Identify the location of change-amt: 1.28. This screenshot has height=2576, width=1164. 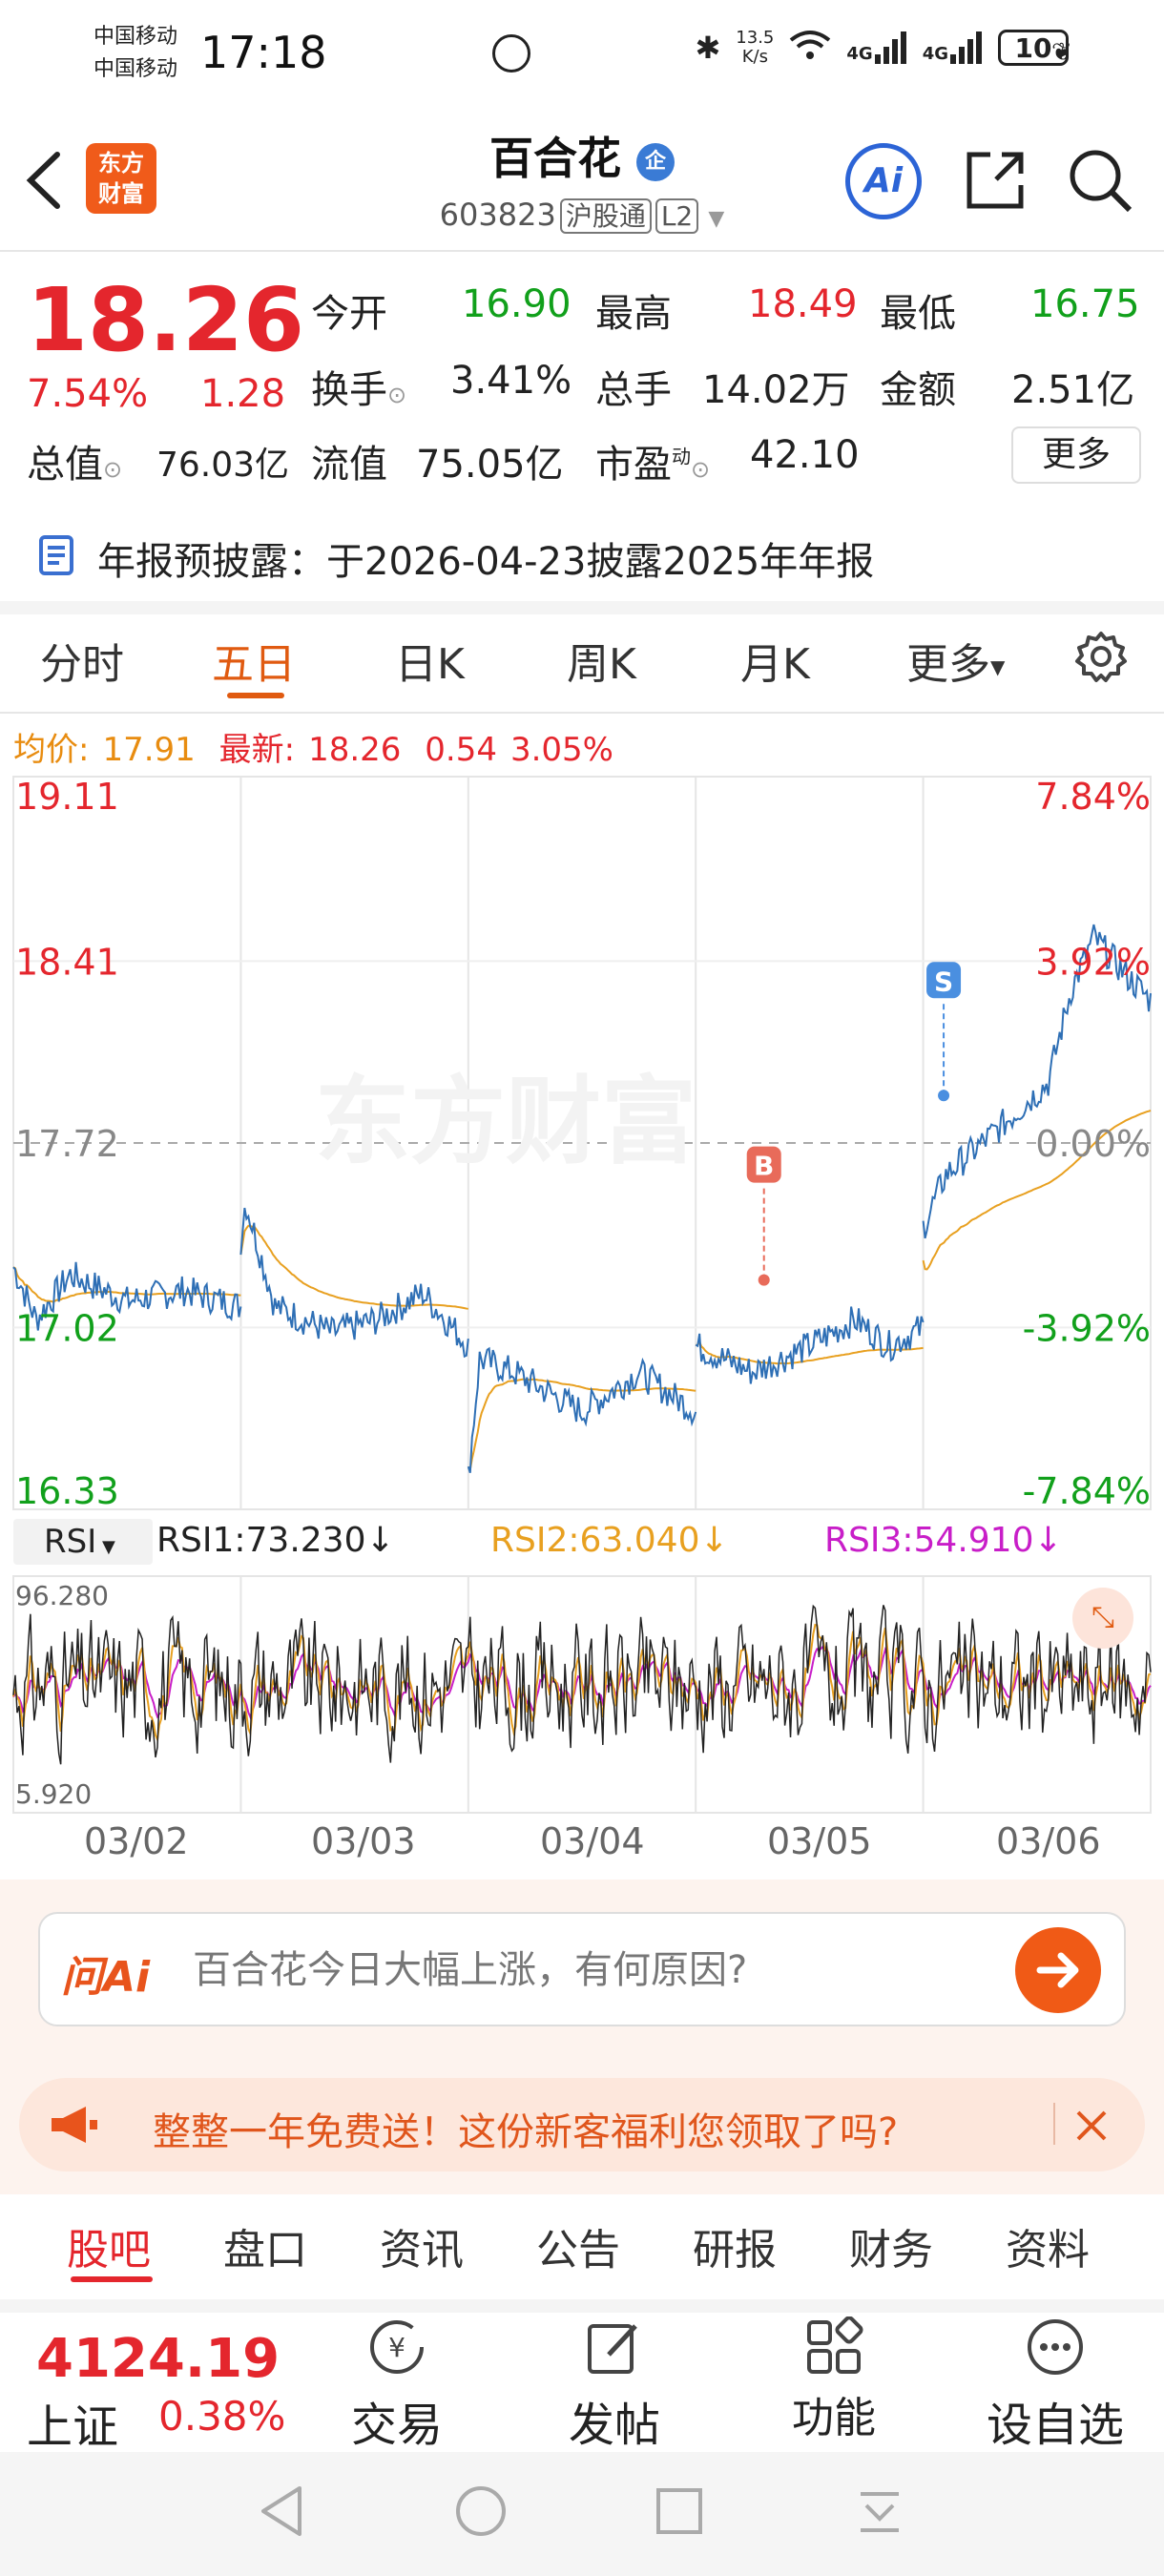
(243, 394).